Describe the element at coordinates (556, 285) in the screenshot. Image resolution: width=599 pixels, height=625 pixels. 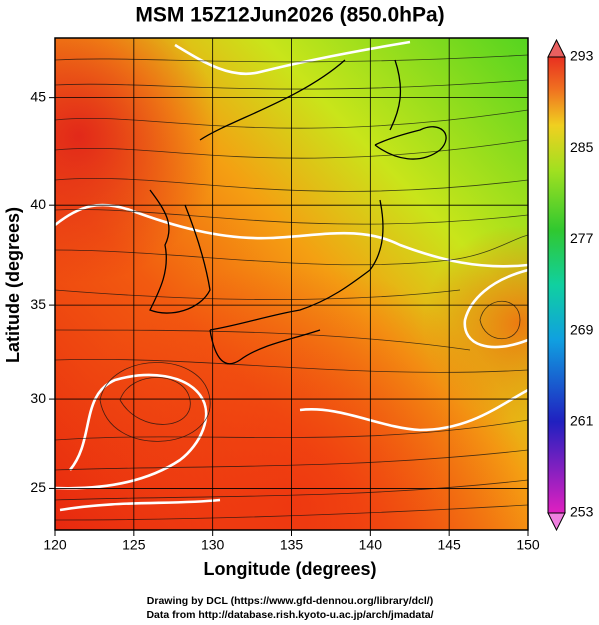
I see `colorbar` at that location.